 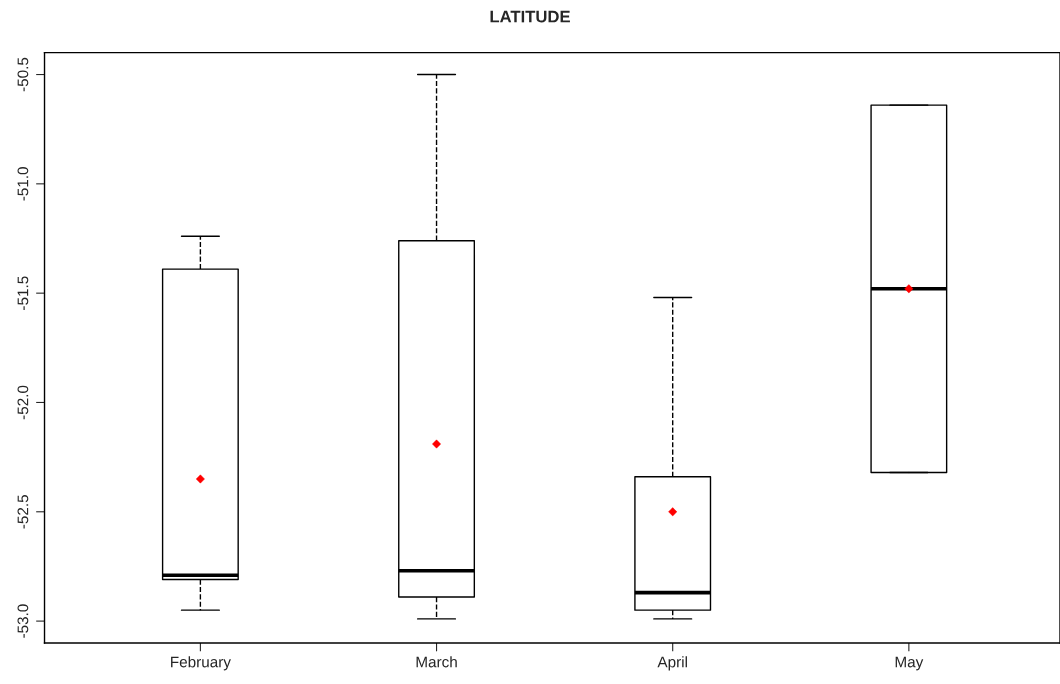 What do you see at coordinates (23, 621) in the screenshot?
I see `y-tick-label: -53.0` at bounding box center [23, 621].